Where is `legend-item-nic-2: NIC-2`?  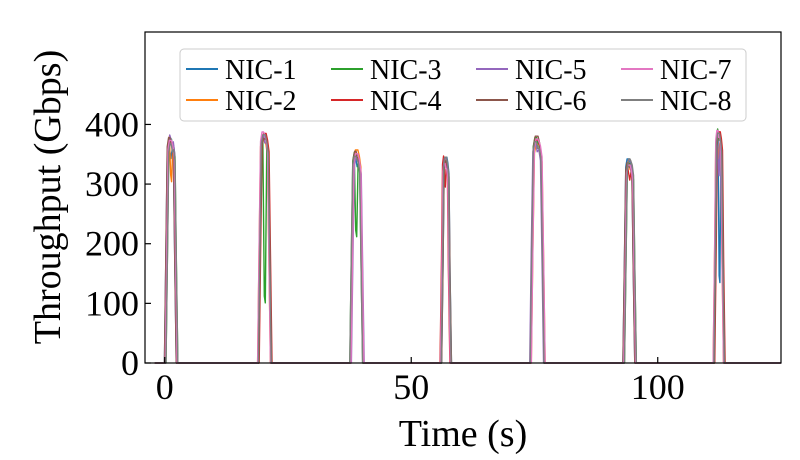
legend-item-nic-2: NIC-2 is located at coordinates (241, 101).